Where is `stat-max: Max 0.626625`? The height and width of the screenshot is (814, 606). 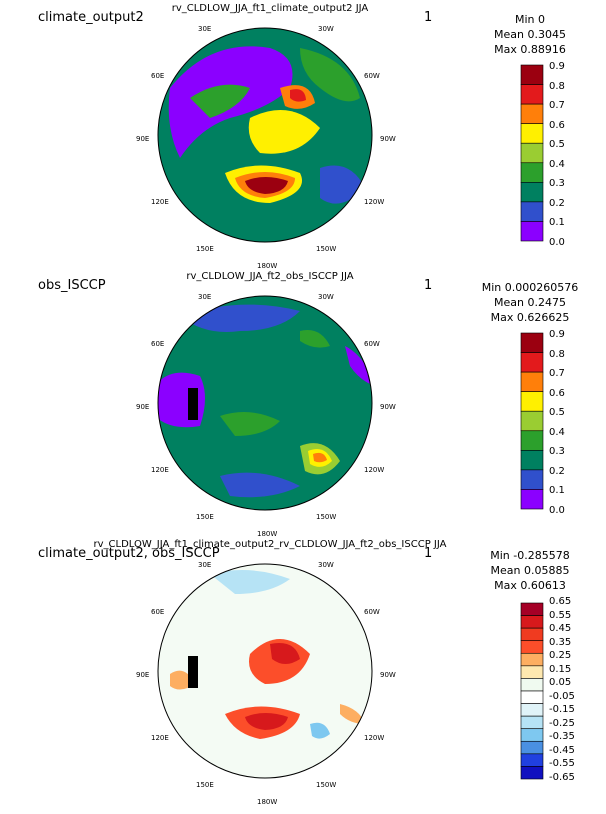 stat-max: Max 0.626625 is located at coordinates (530, 317).